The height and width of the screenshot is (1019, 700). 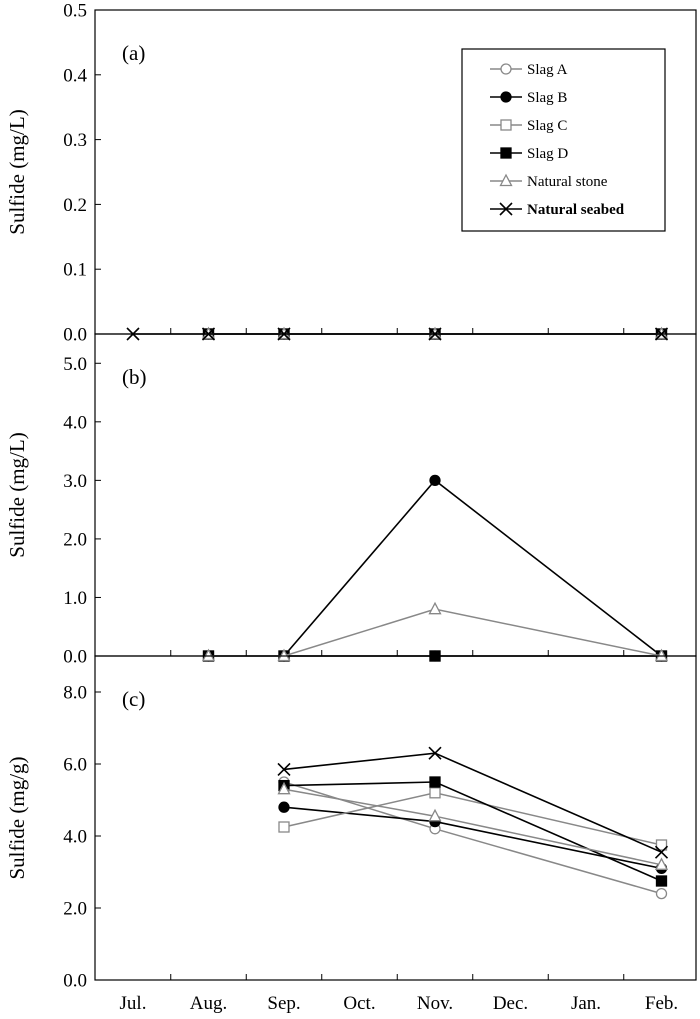 What do you see at coordinates (133, 1003) in the screenshot?
I see `x-tick-label: Jul.` at bounding box center [133, 1003].